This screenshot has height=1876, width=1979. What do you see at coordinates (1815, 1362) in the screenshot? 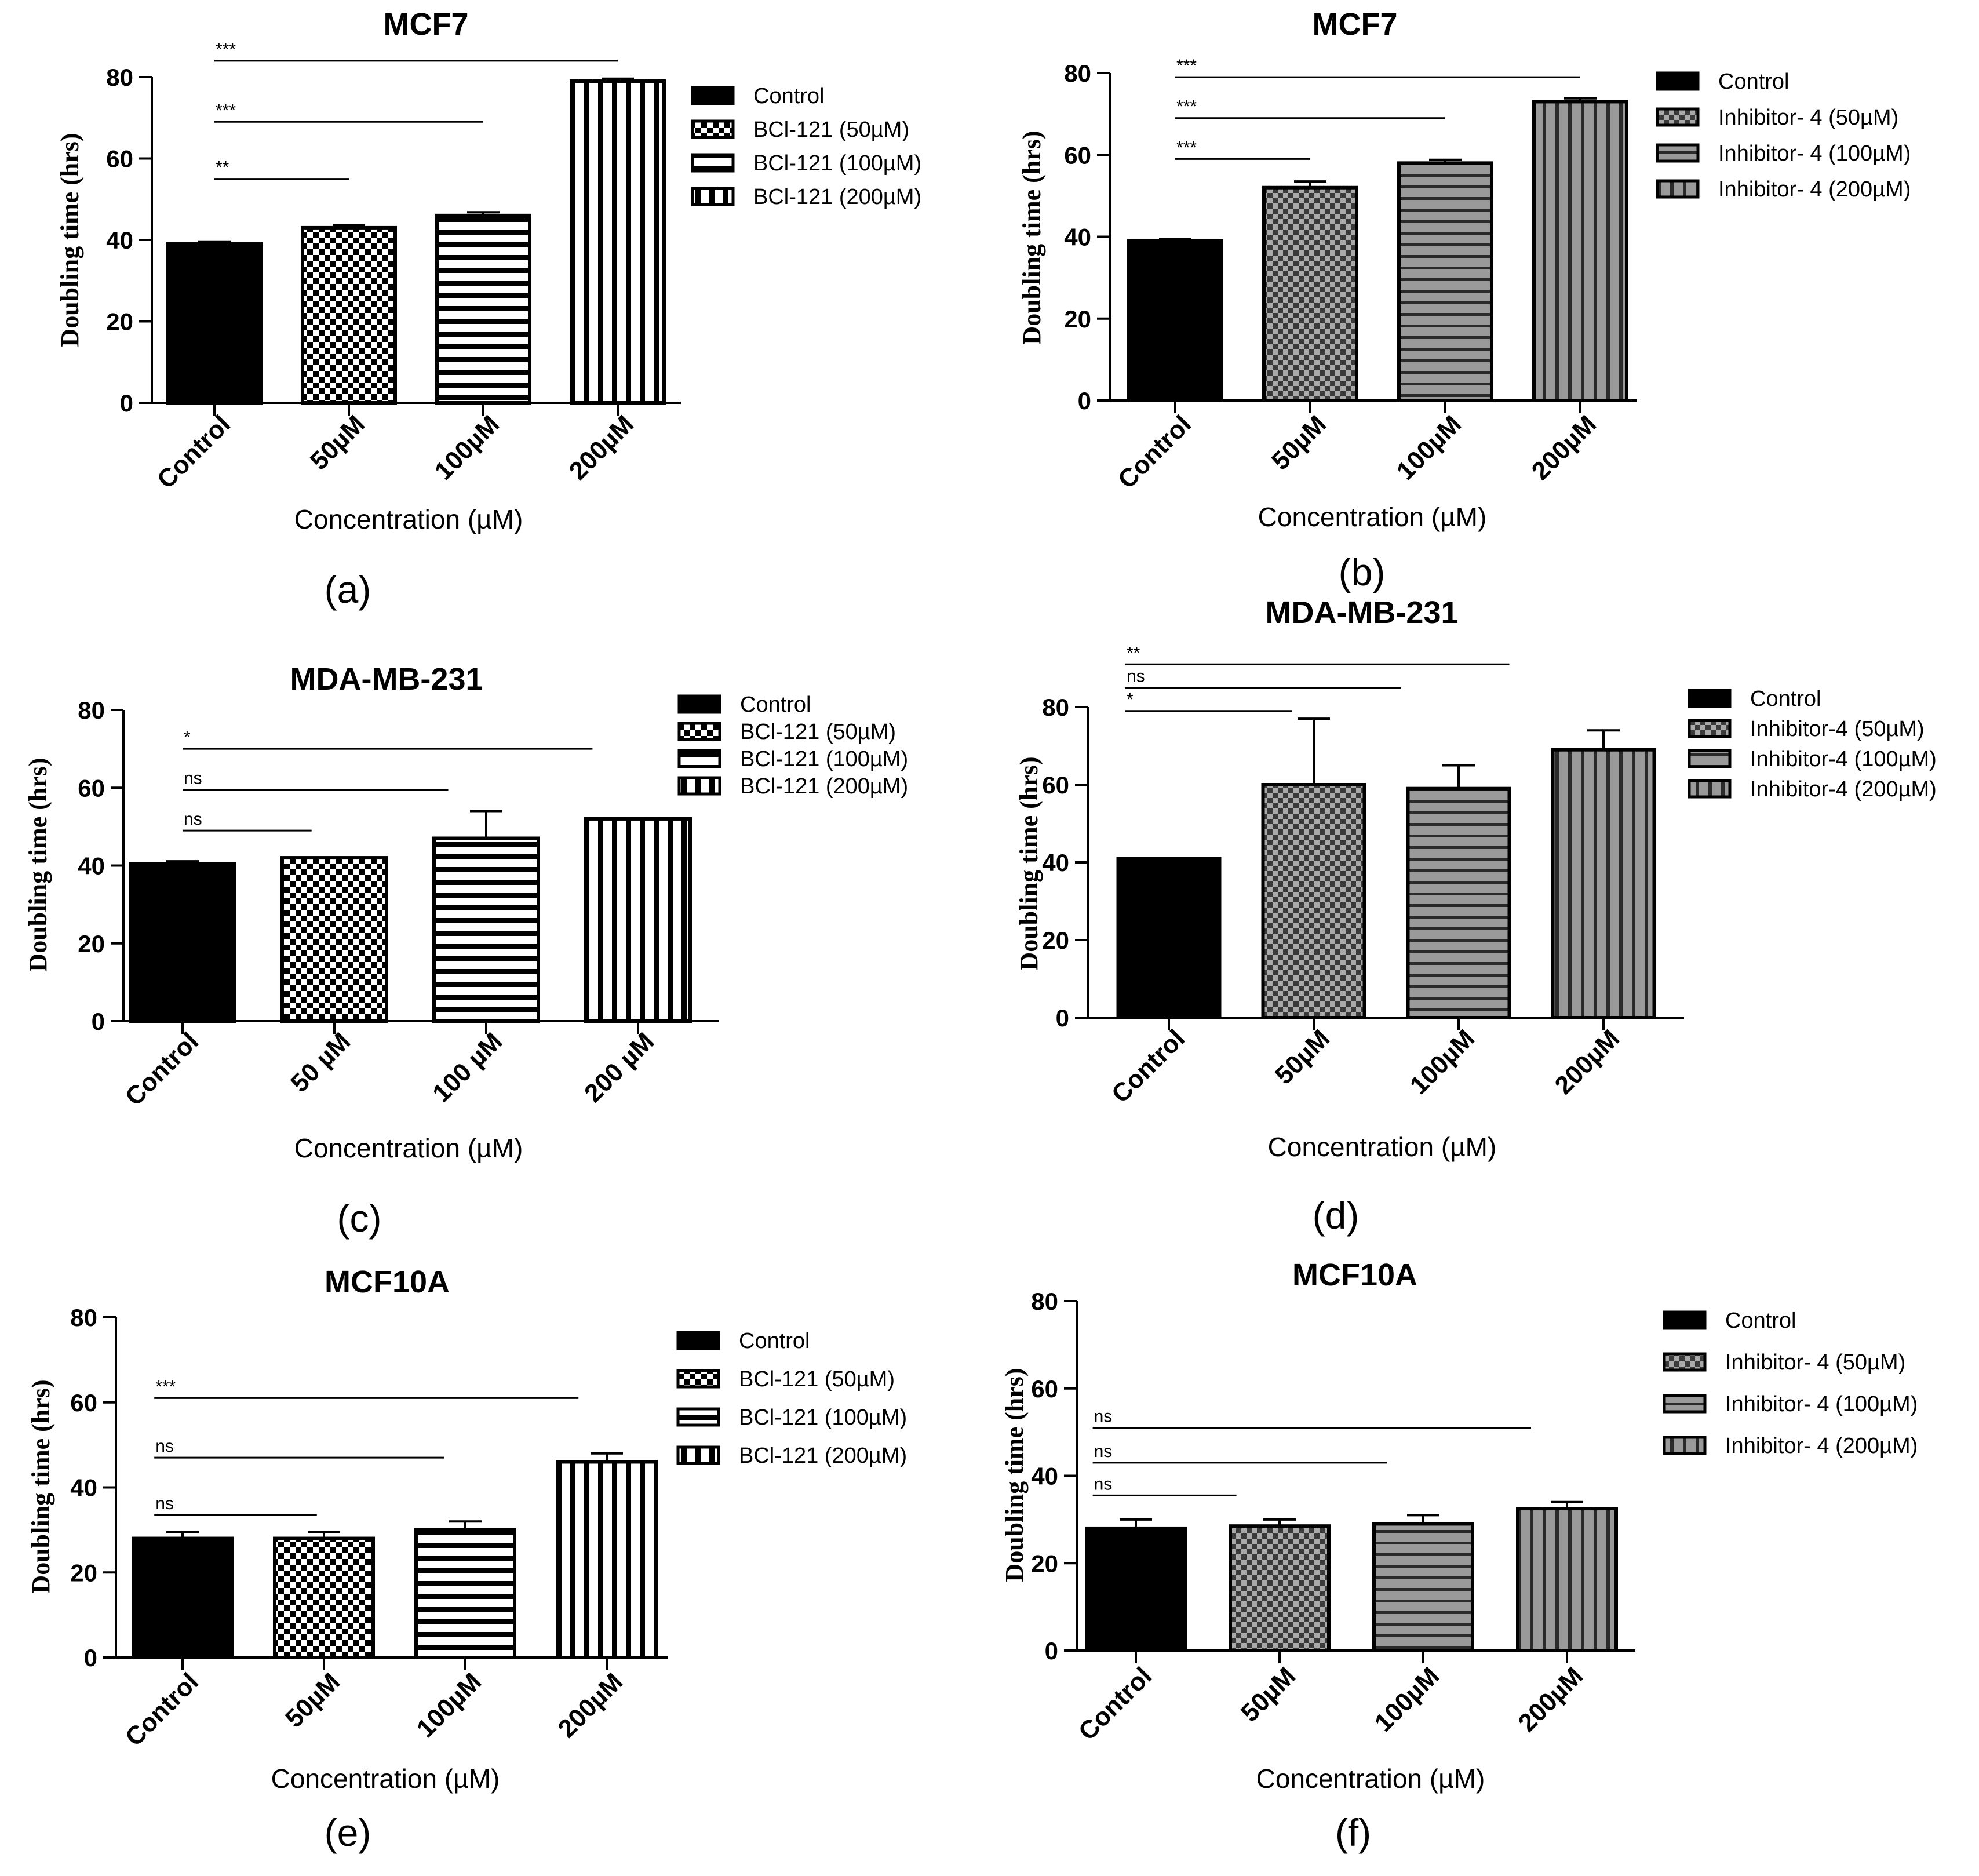
I see `legend-label: Inhibitor- 4 (50µM)` at bounding box center [1815, 1362].